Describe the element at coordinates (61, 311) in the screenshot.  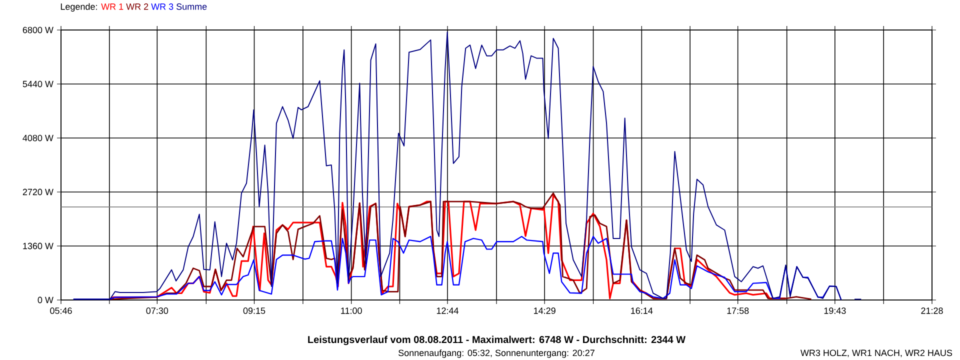
I see `x-tick-label: 05:46` at that location.